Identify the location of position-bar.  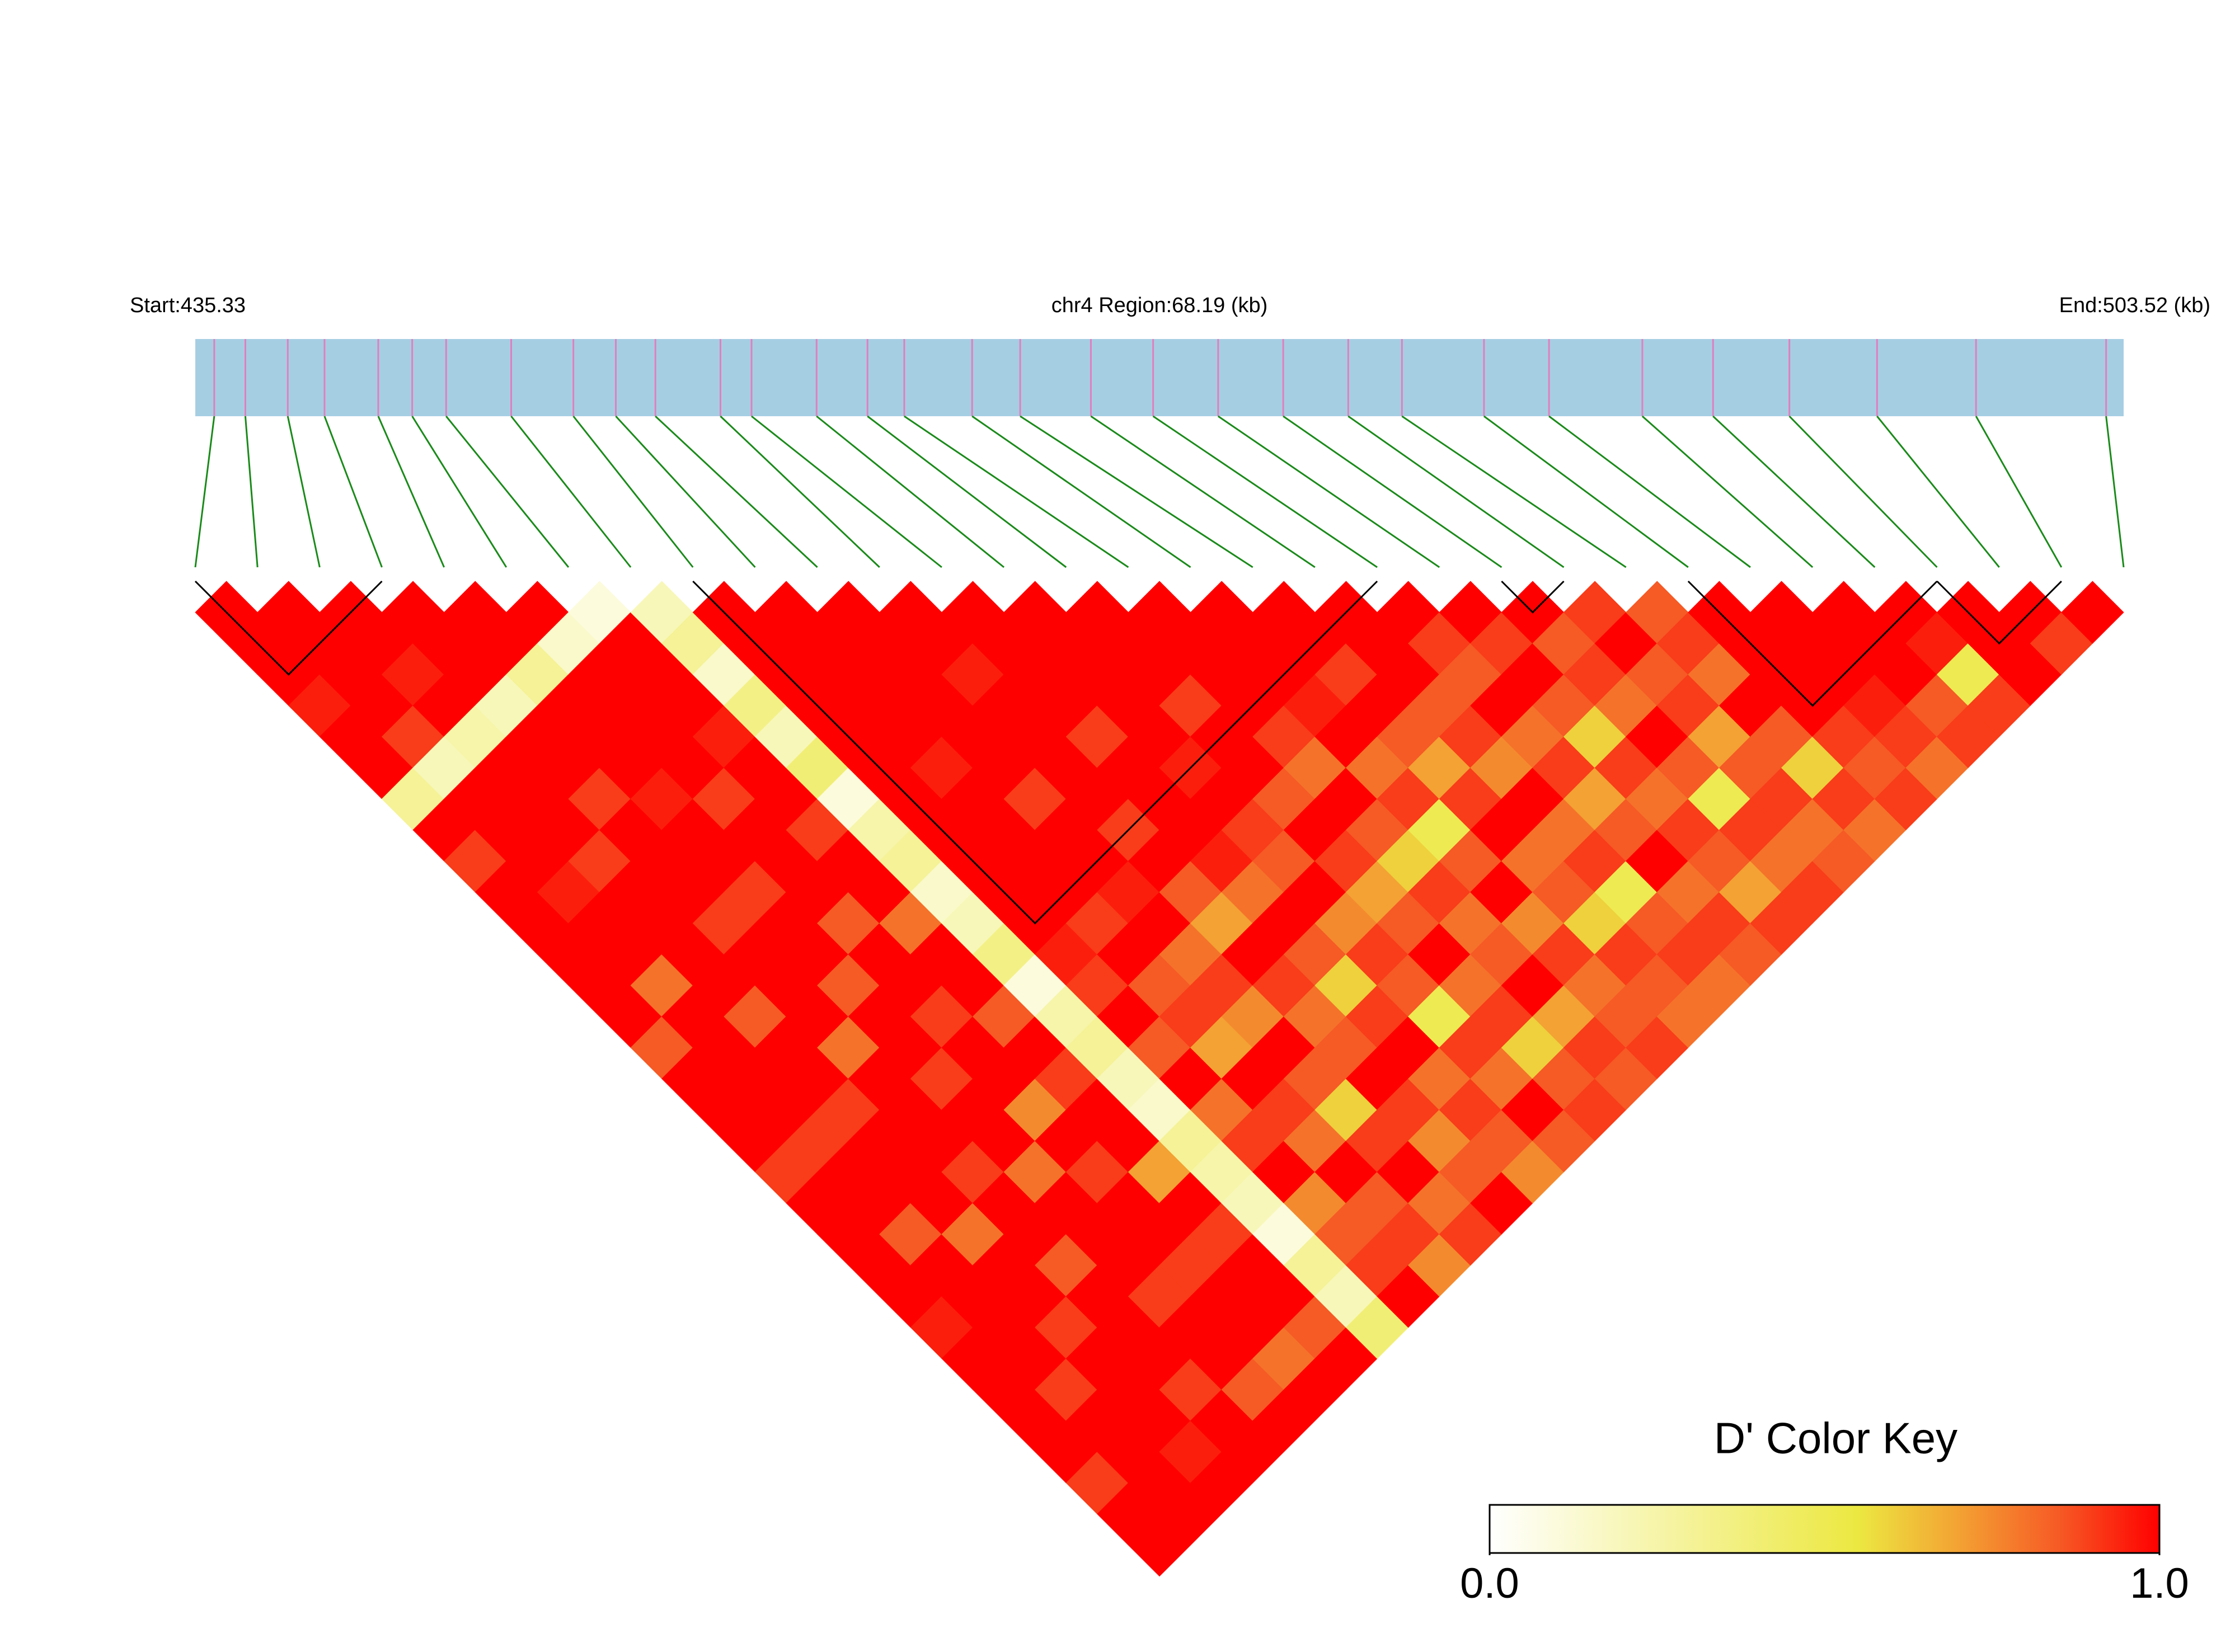
(1159, 377).